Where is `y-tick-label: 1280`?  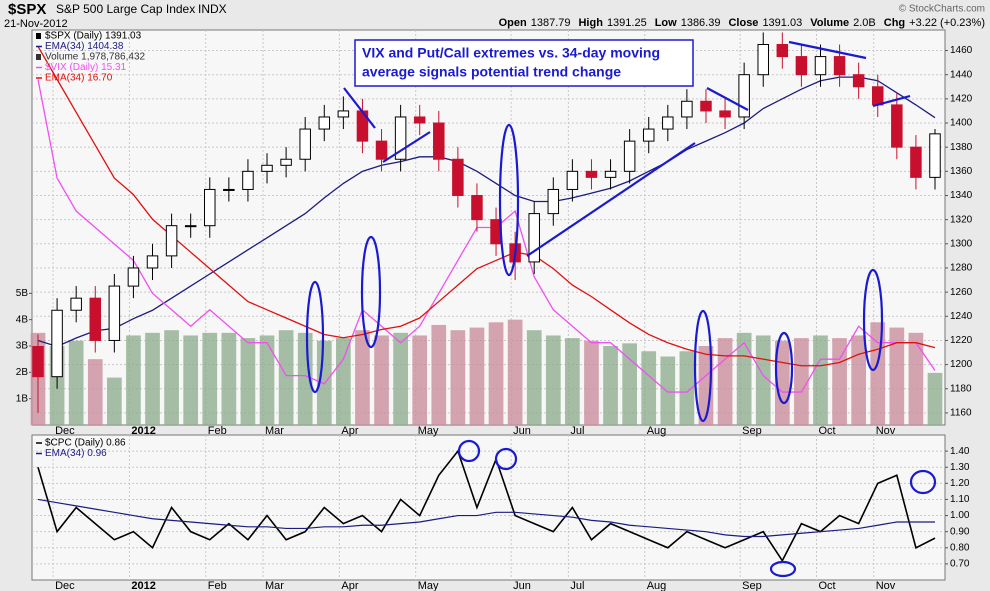
y-tick-label: 1280 is located at coordinates (961, 268).